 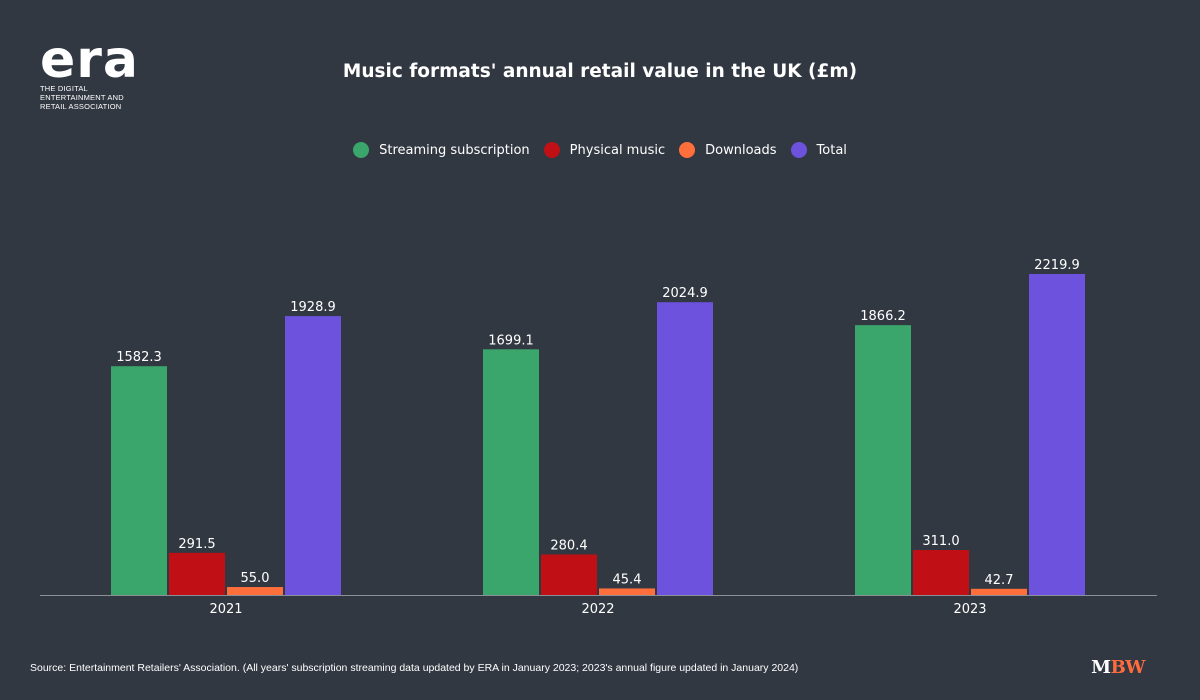 What do you see at coordinates (627, 579) in the screenshot?
I see `data-label-downloads-2022: 45.4` at bounding box center [627, 579].